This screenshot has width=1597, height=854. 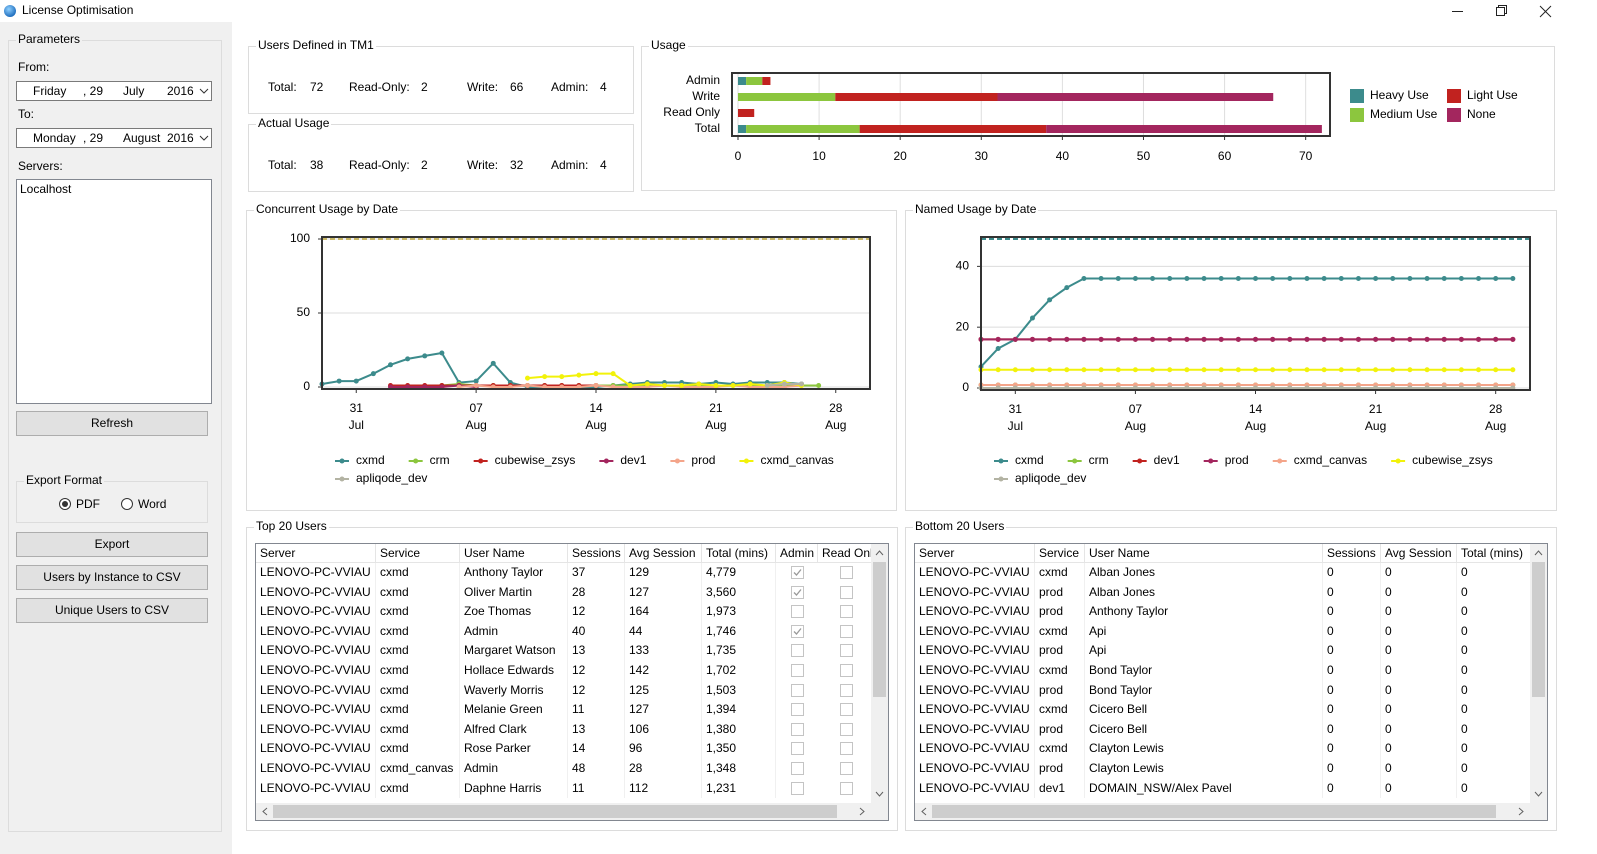 What do you see at coordinates (424, 87) in the screenshot?
I see `field-value: 2` at bounding box center [424, 87].